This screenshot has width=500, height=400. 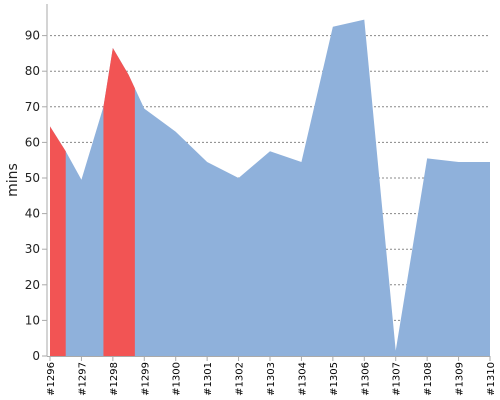 I want to click on y-tick-label: 90, so click(x=32, y=36).